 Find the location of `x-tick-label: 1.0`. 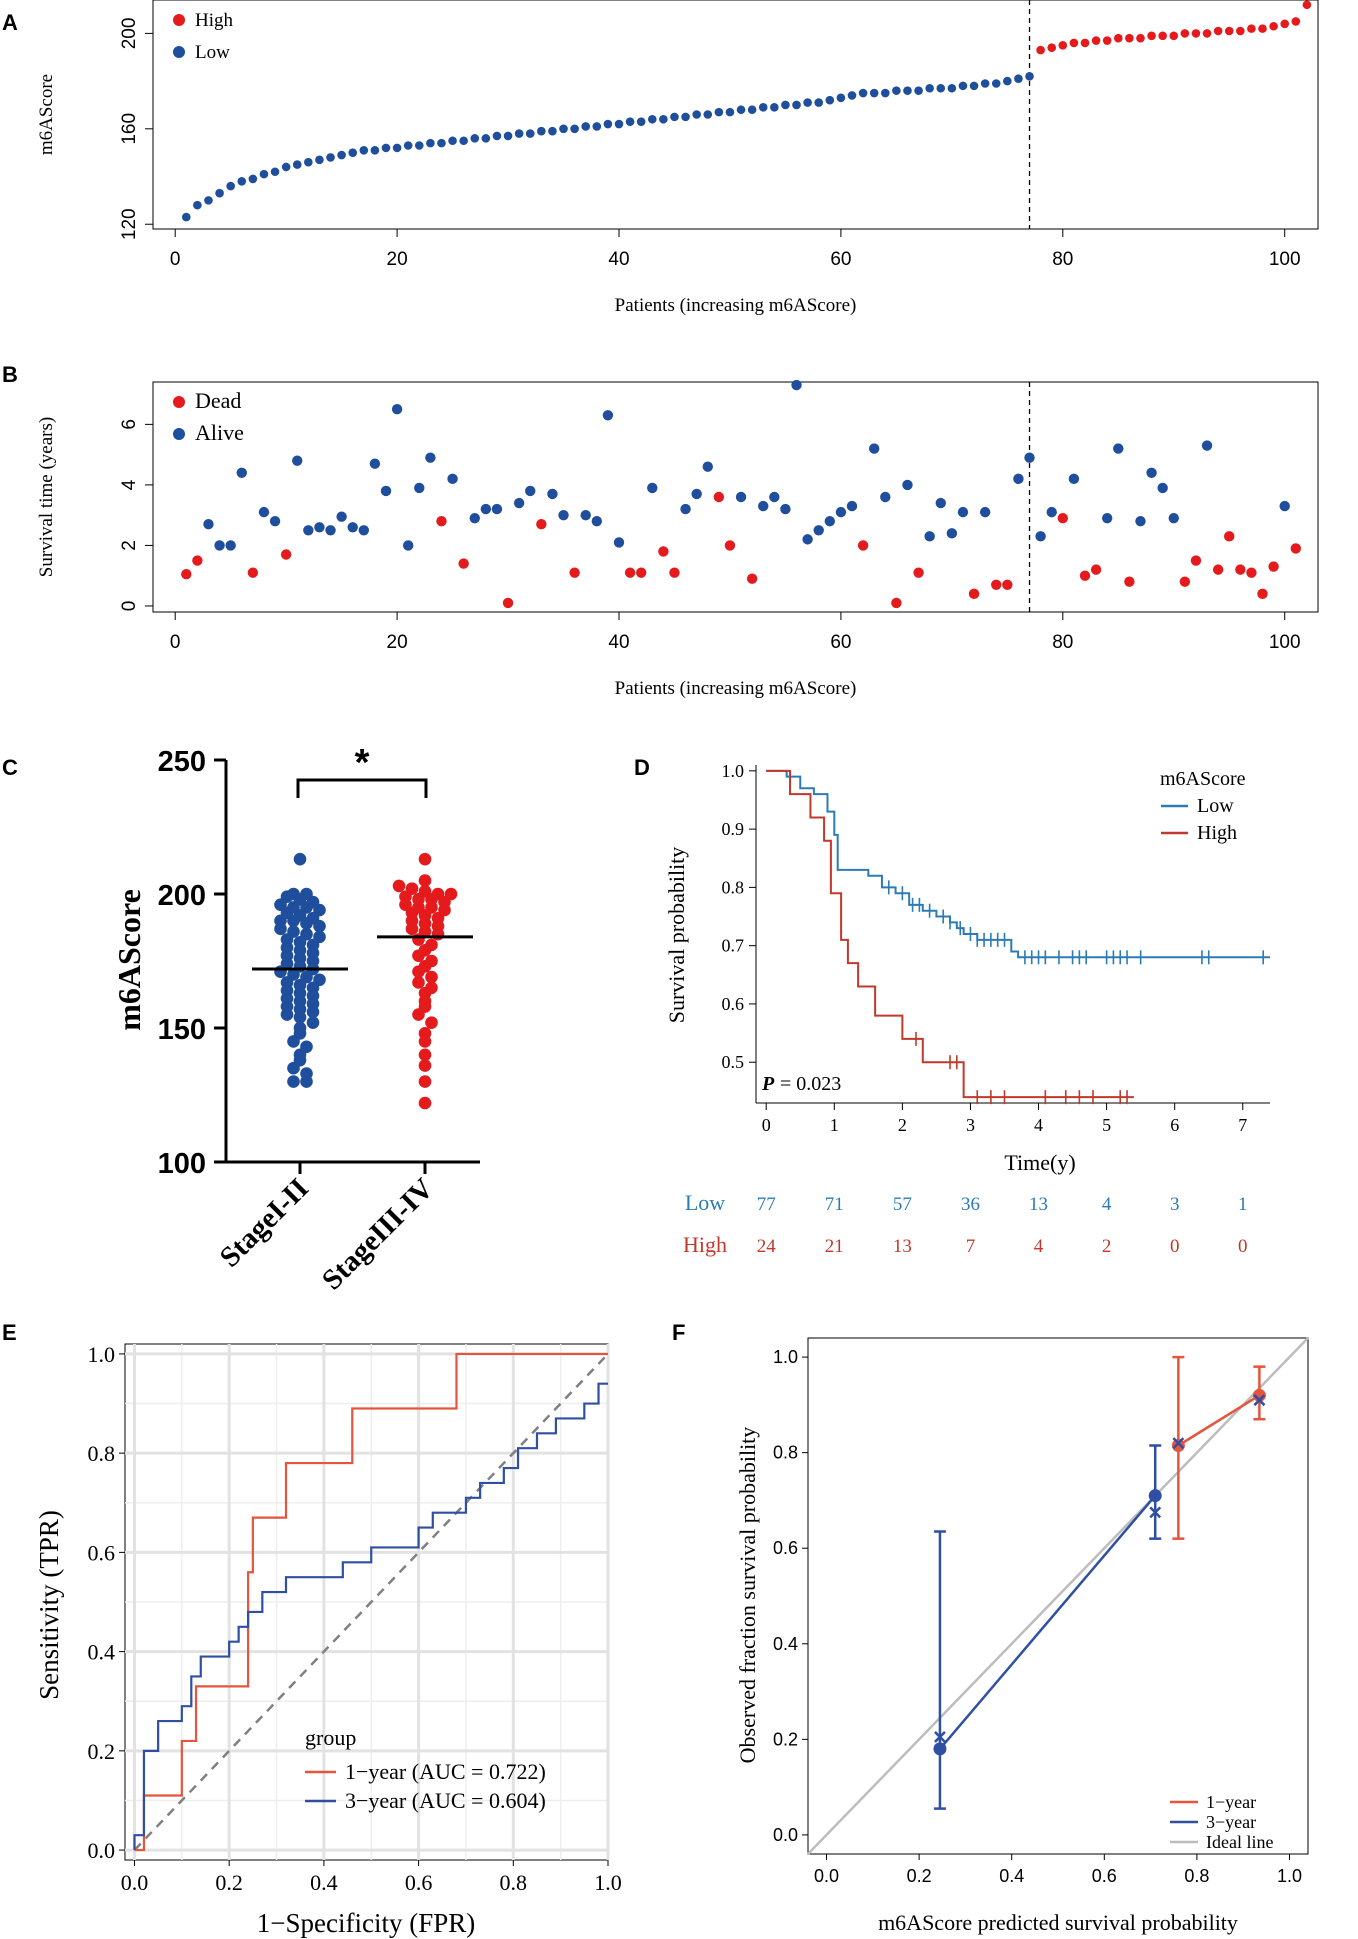

x-tick-label: 1.0 is located at coordinates (608, 1882).